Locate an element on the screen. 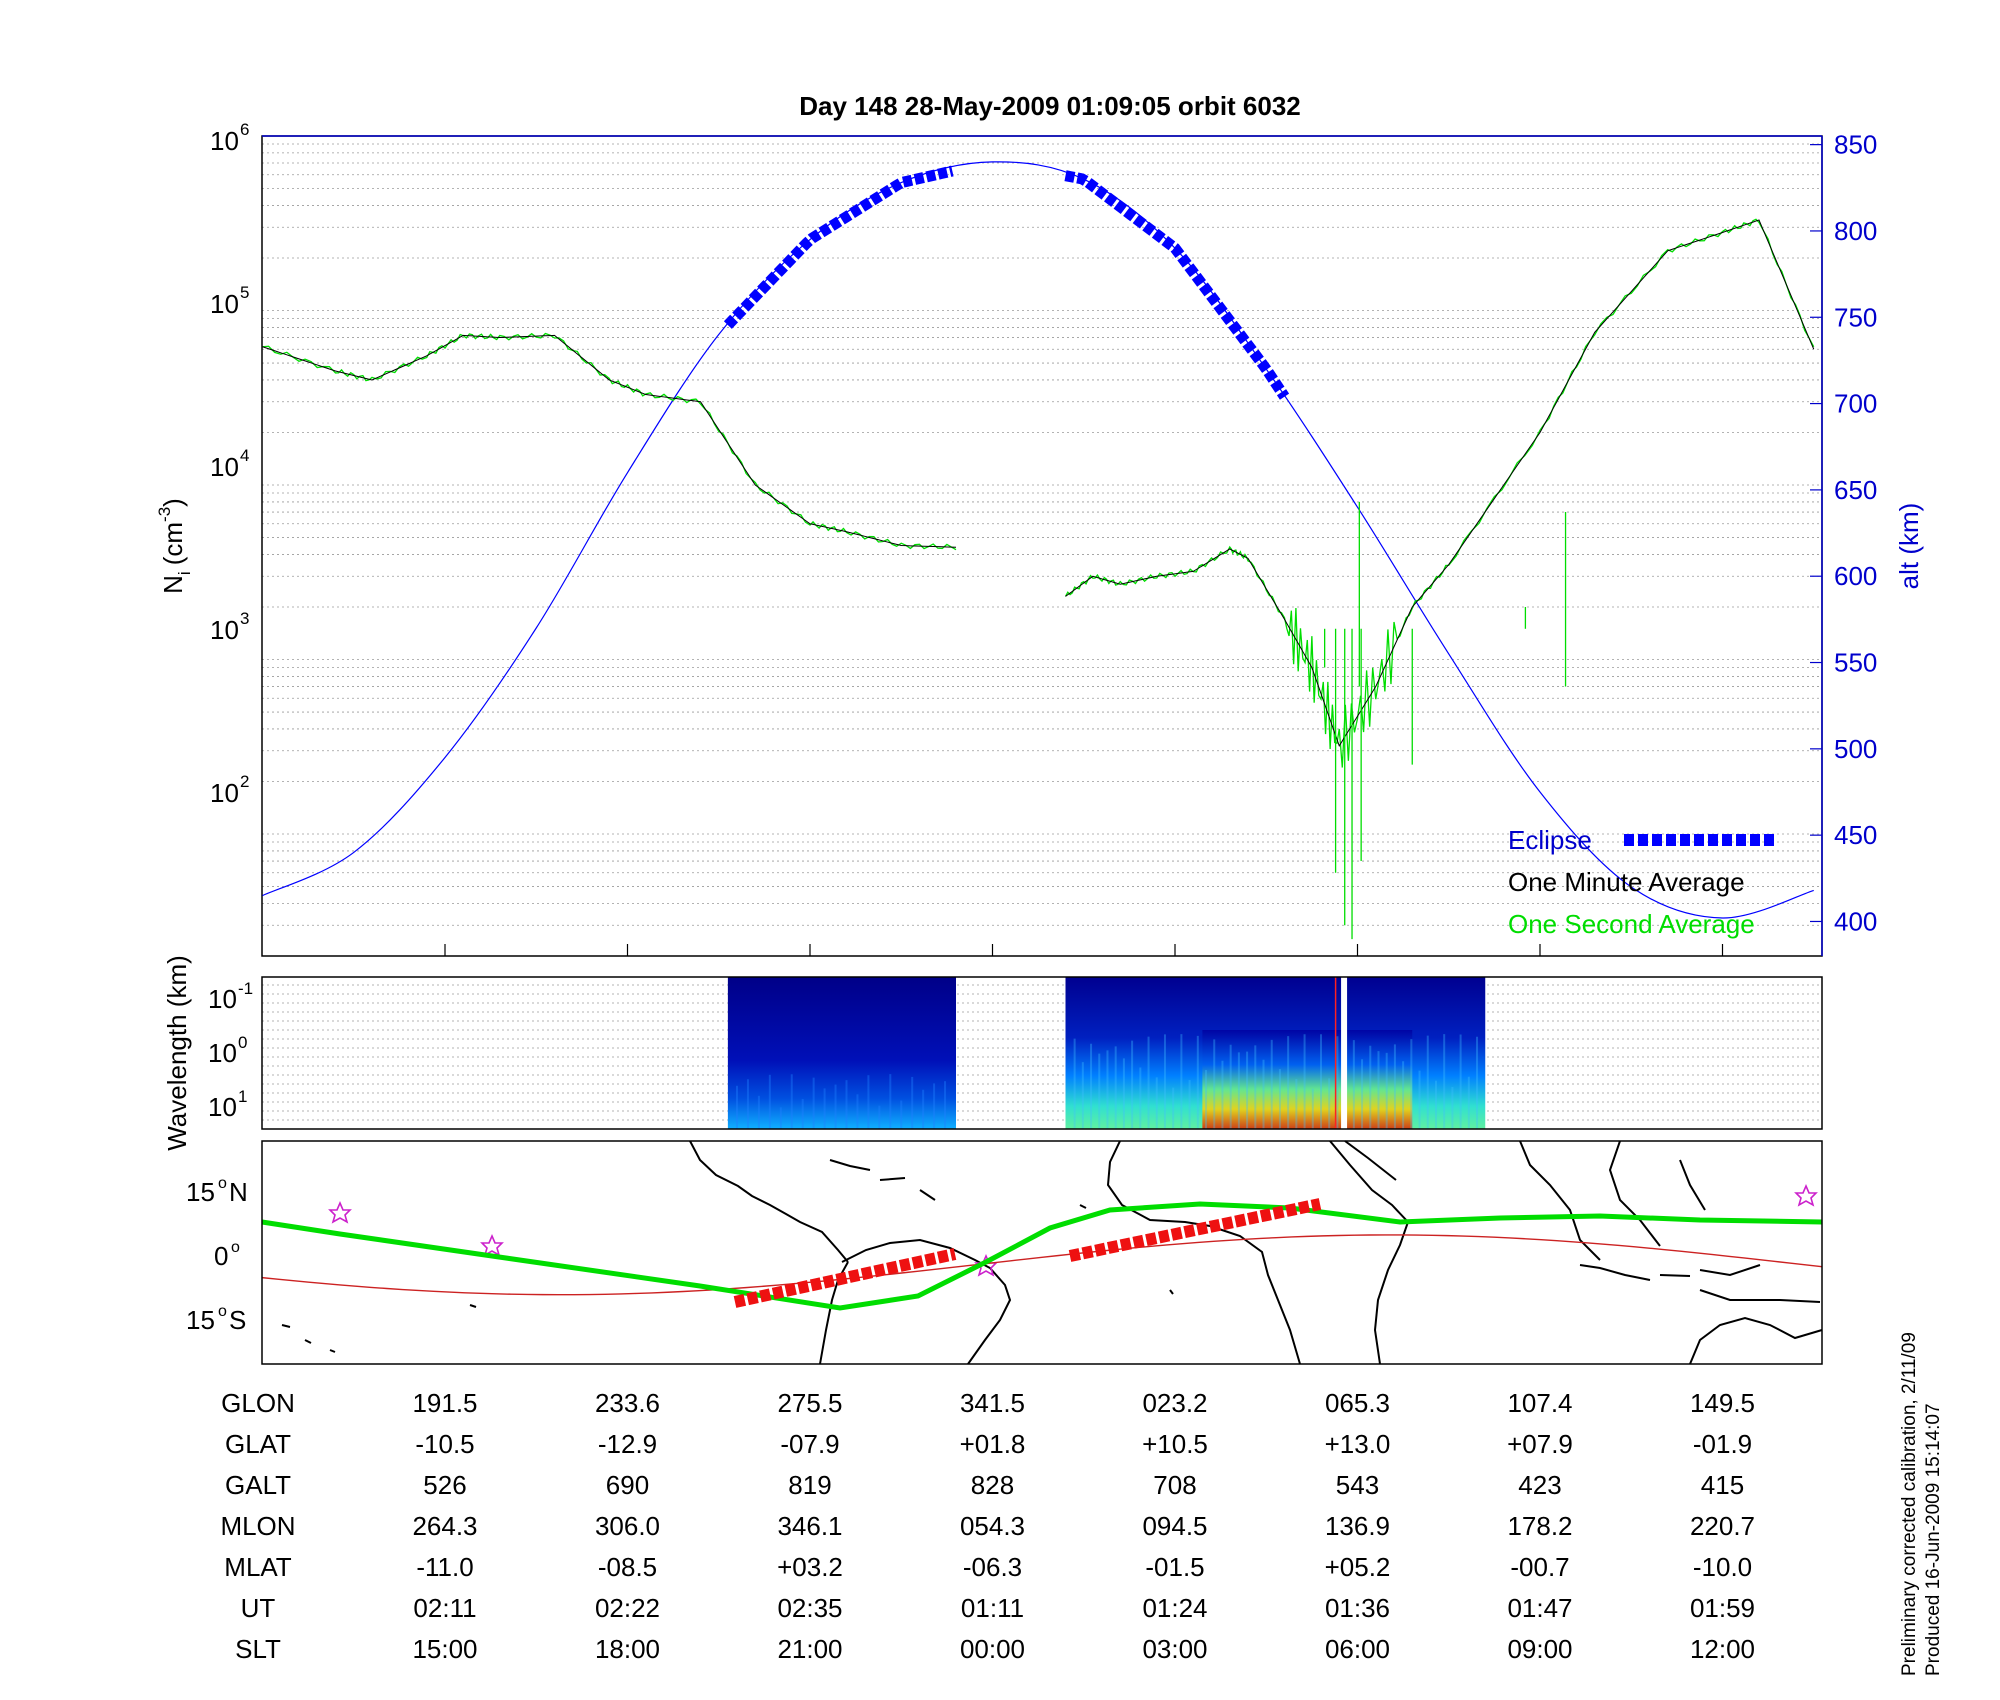 This screenshot has width=2000, height=1700. y-tick-exp: 5 is located at coordinates (244, 292).